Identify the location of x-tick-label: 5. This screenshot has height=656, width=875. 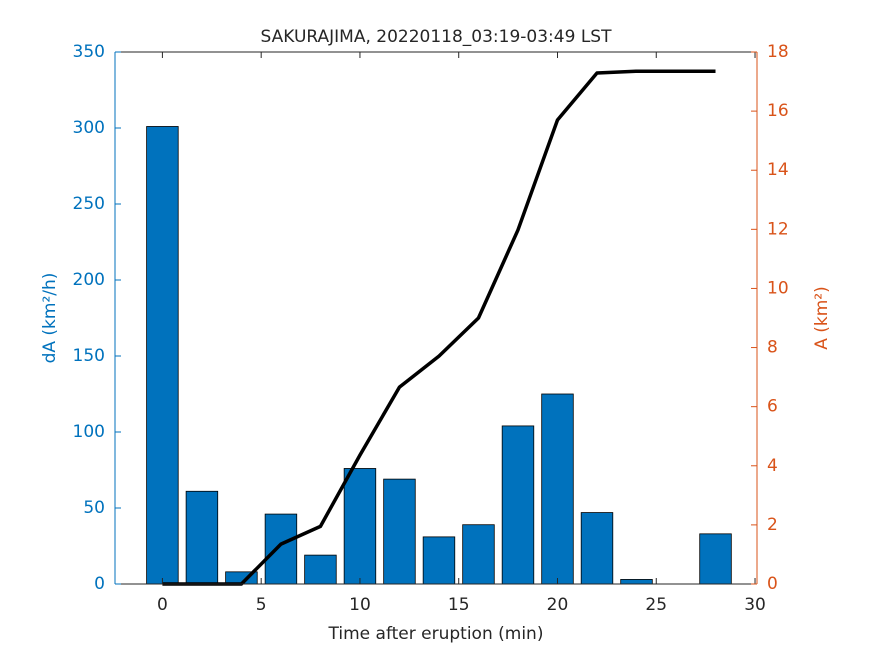
(261, 605).